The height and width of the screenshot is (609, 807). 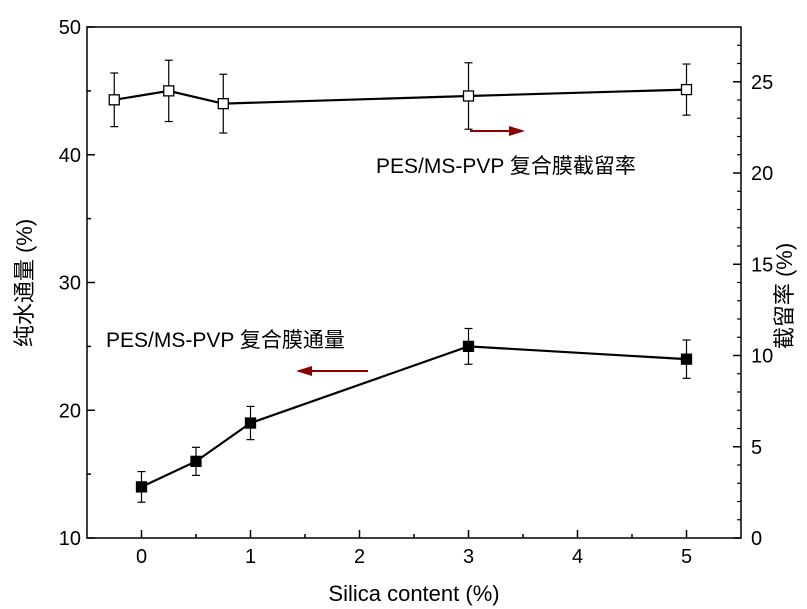 What do you see at coordinates (577, 557) in the screenshot?
I see `x-tick-label: 4` at bounding box center [577, 557].